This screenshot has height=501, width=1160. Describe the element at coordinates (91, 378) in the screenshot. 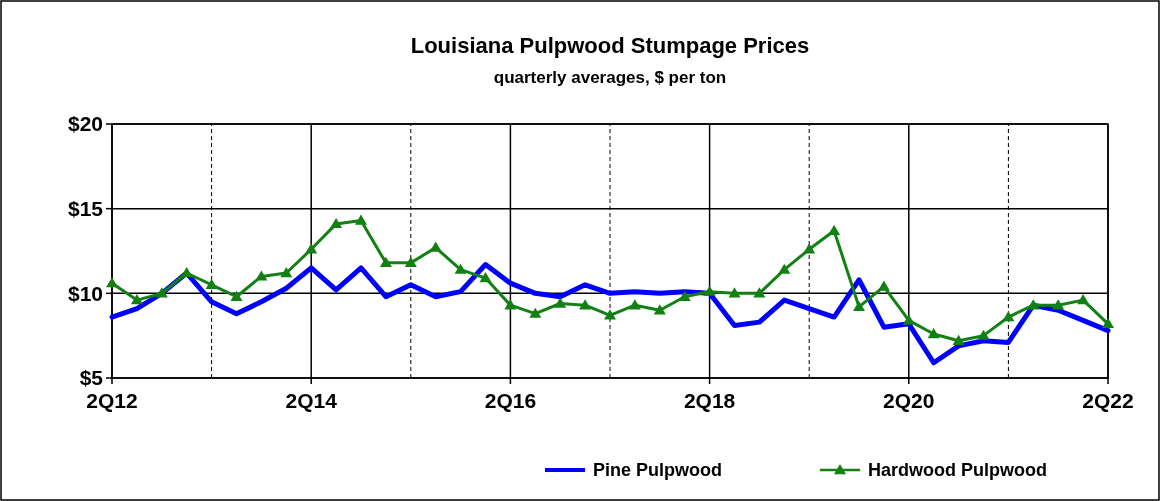

I see `y-tick-label: $5` at that location.